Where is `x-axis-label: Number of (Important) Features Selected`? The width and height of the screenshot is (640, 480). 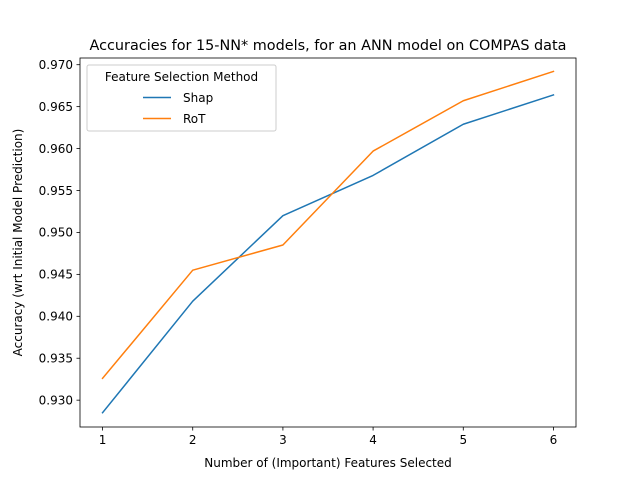
x-axis-label: Number of (Important) Features Selected is located at coordinates (328, 463).